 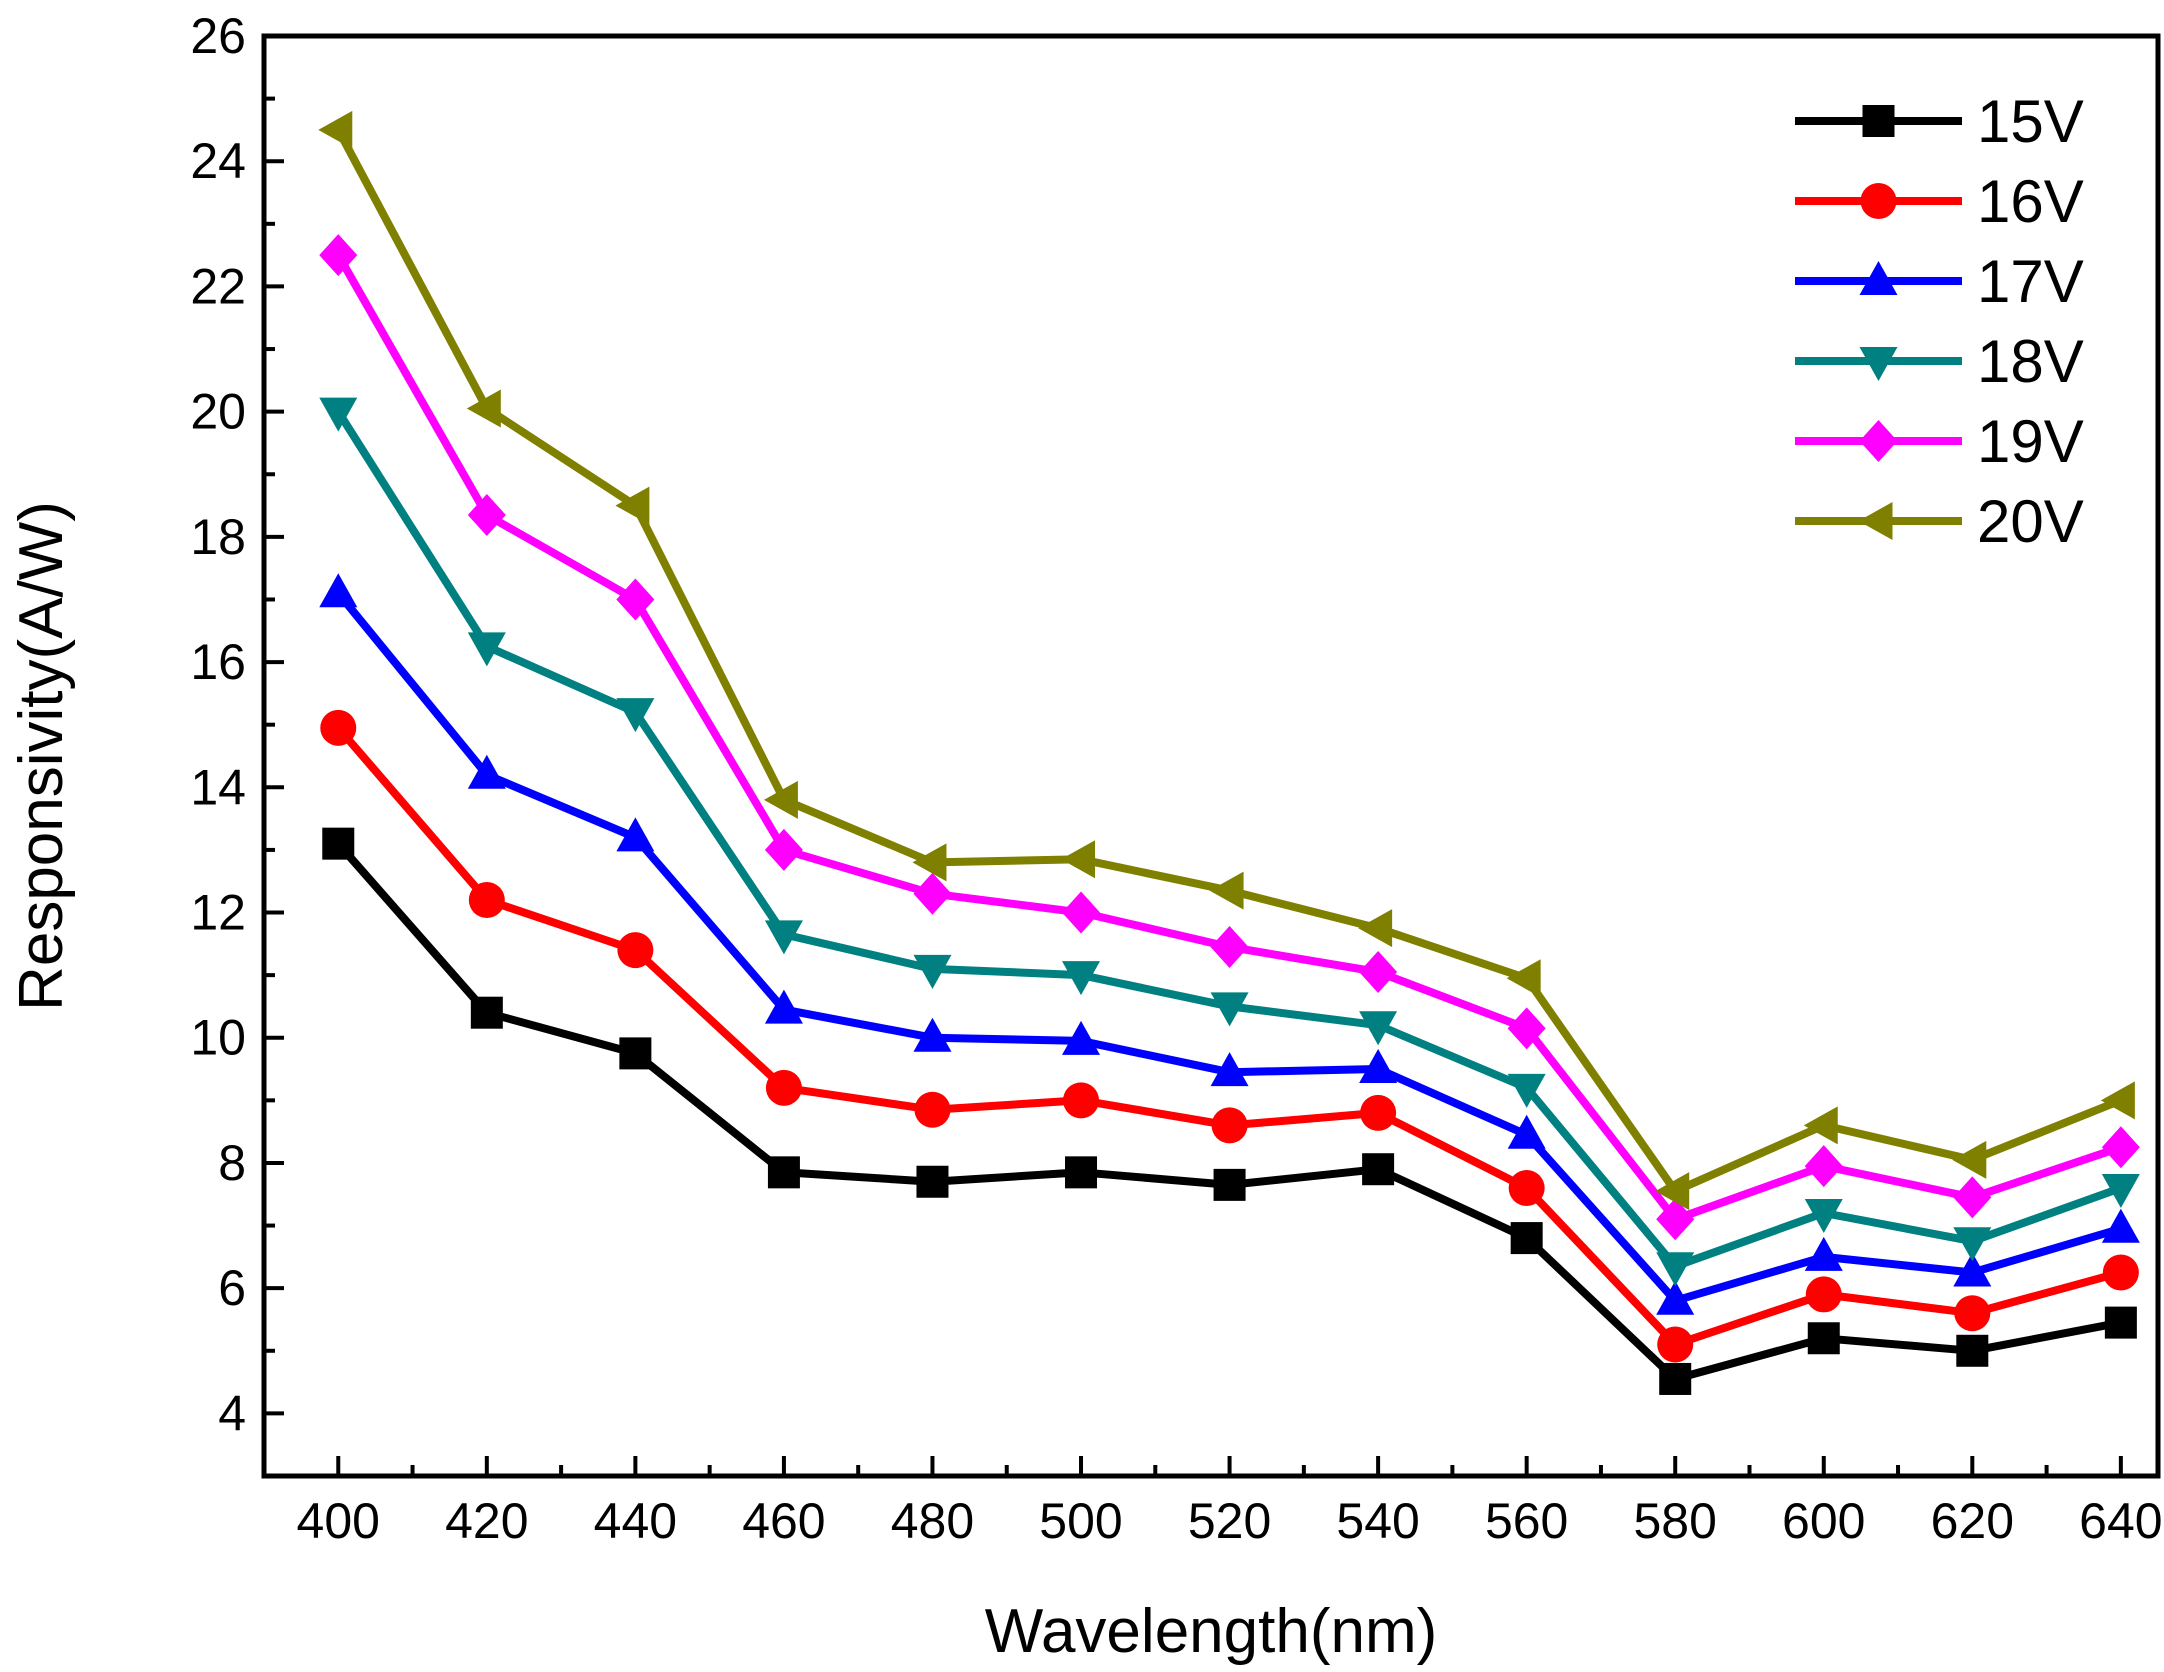 What do you see at coordinates (232, 1163) in the screenshot?
I see `y-tick-label: 8` at bounding box center [232, 1163].